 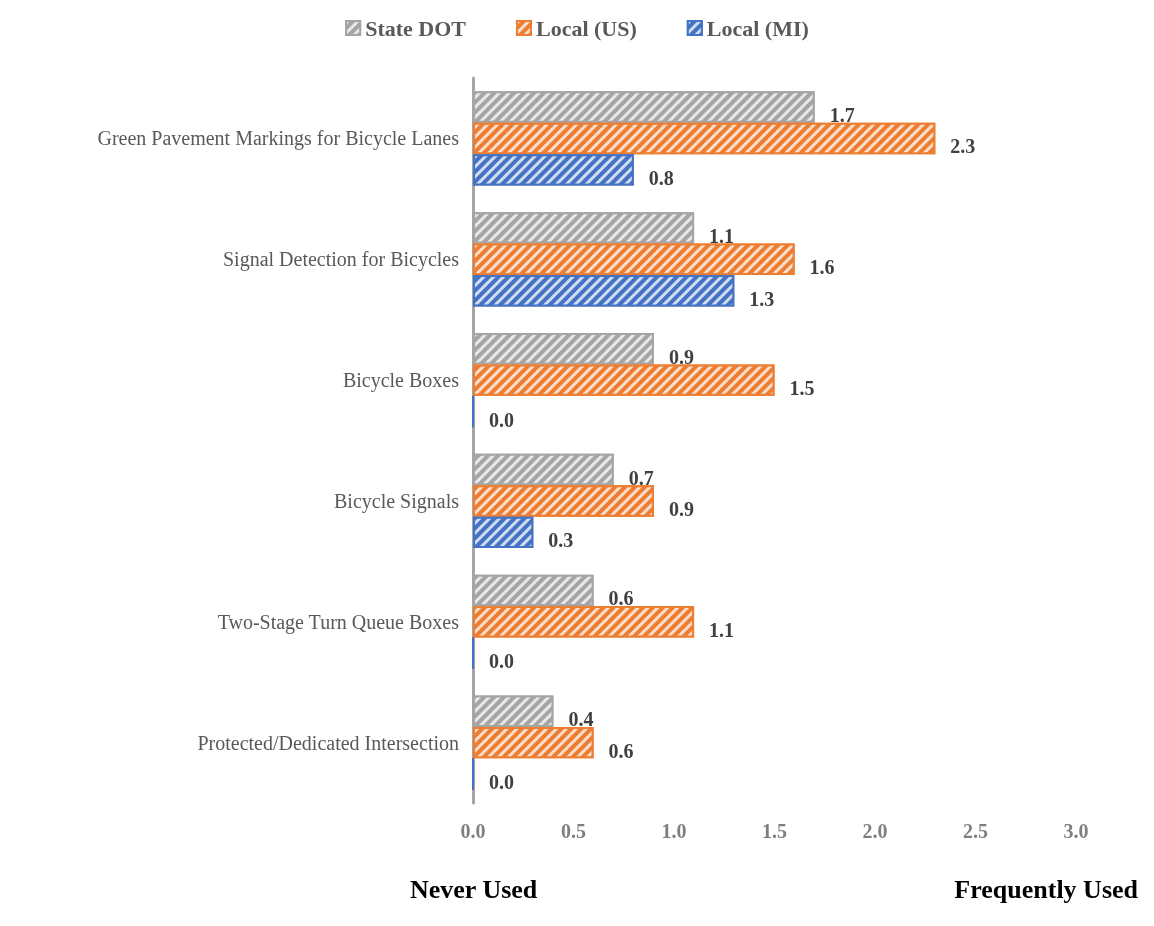 What do you see at coordinates (328, 742) in the screenshot?
I see `y-tick-label: Protected/Dedicated Intersection` at bounding box center [328, 742].